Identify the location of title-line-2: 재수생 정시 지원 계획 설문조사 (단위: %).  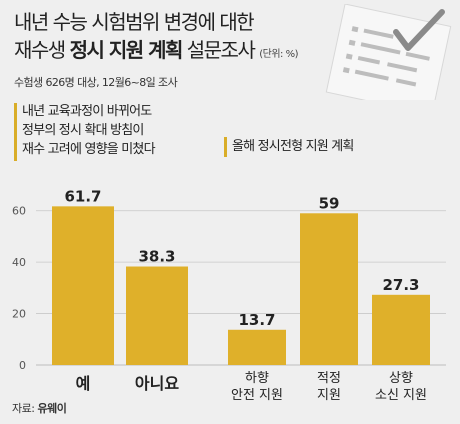
(156, 48).